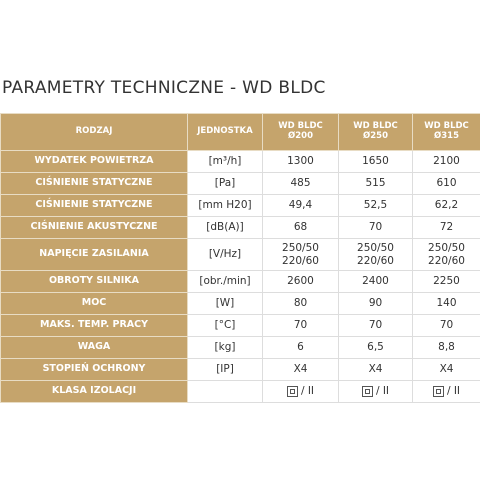 The width and height of the screenshot is (480, 480). What do you see at coordinates (94, 369) in the screenshot?
I see `row-label: STOPIEŃ OCHRONY` at bounding box center [94, 369].